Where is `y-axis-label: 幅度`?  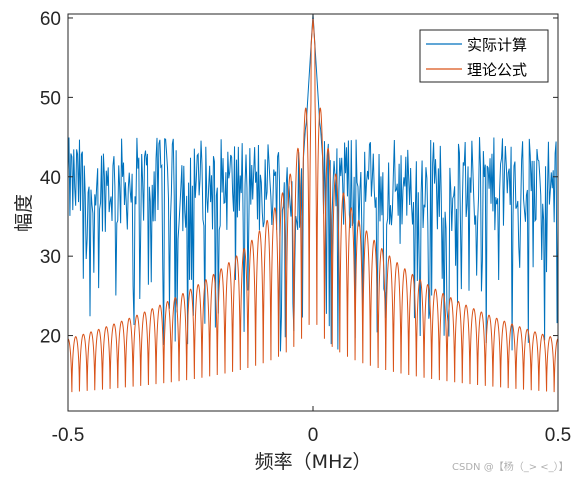 y-axis-label: 幅度 is located at coordinates (24, 213).